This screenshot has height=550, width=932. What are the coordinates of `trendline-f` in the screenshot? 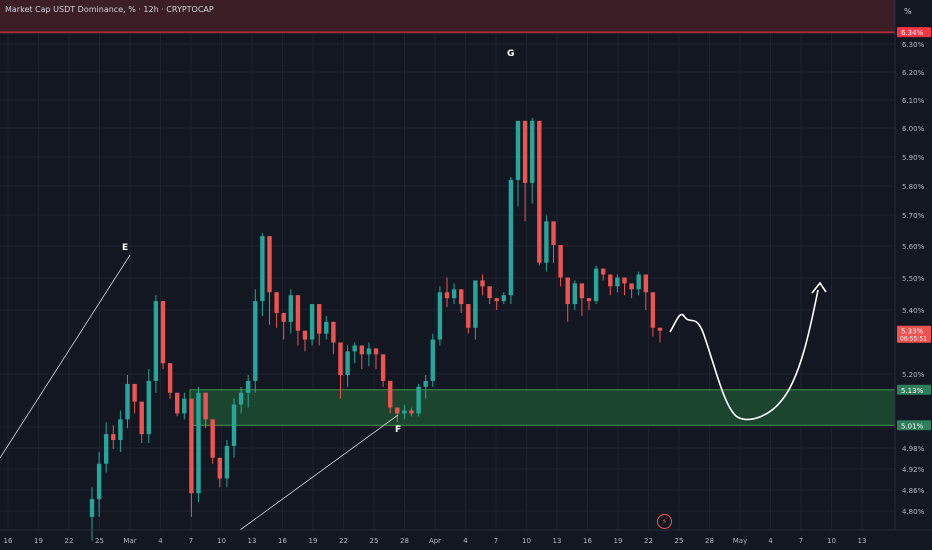 It's located at (319, 472).